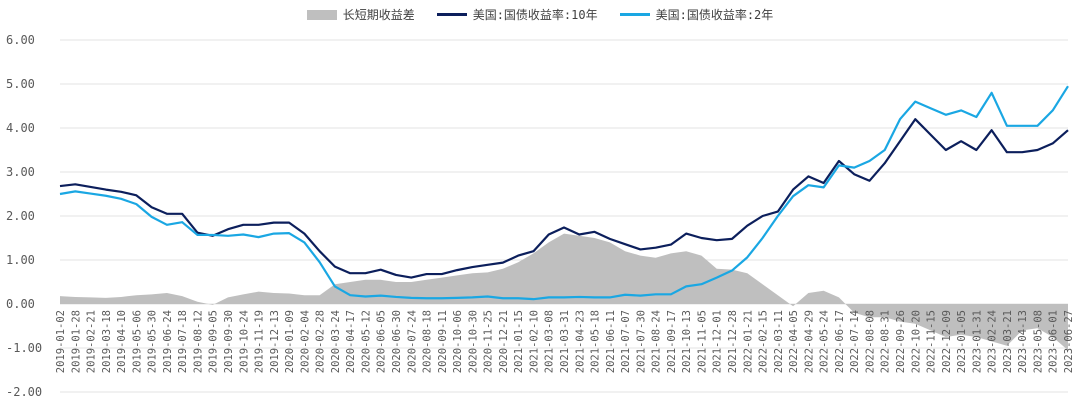 The width and height of the screenshot is (1080, 404). I want to click on x-tick-label: 2023-05-08, so click(1038, 341).